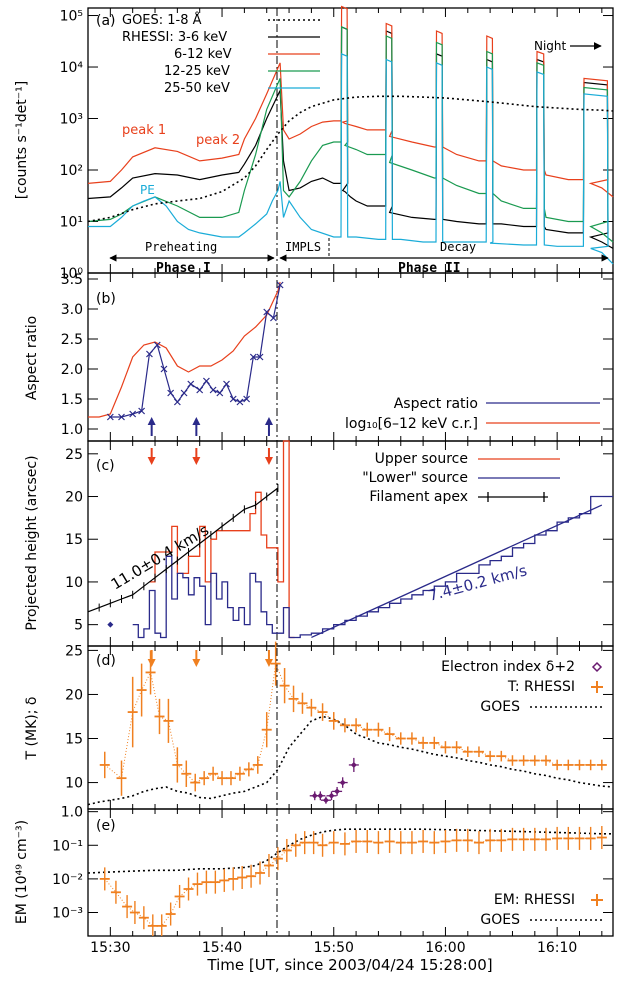 This screenshot has height=981, width=626. Describe the element at coordinates (106, 21) in the screenshot. I see `panel-label-a: (a)` at that location.